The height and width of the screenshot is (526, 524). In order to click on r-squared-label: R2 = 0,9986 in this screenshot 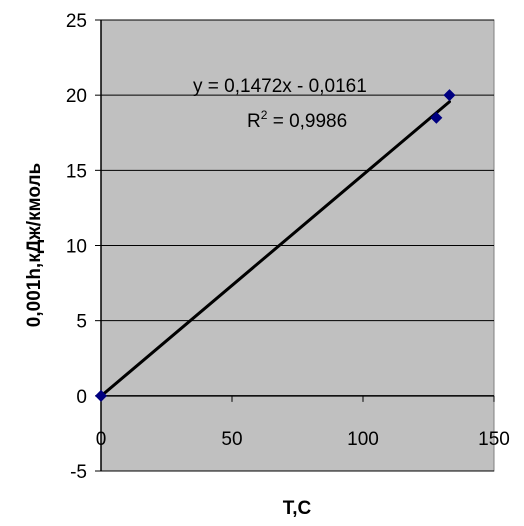, I will do `click(297, 120)`.